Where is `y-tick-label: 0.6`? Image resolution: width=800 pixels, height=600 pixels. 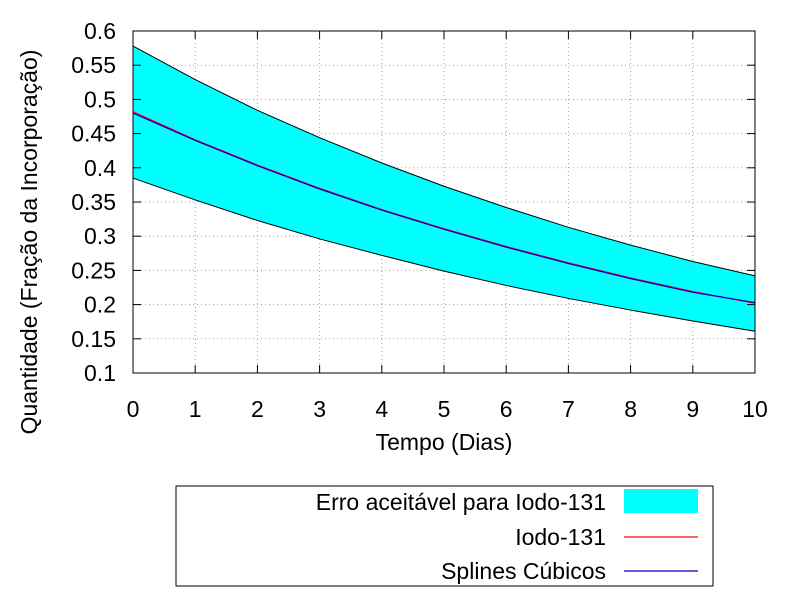
y-tick-label: 0.6 is located at coordinates (100, 31).